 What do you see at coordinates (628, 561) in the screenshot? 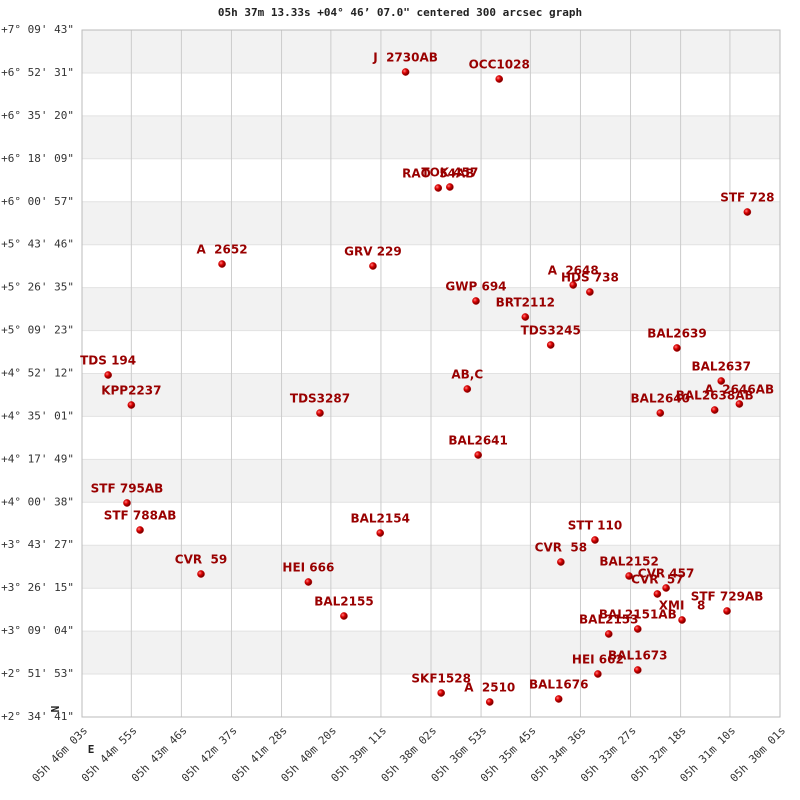
I see `star-label: BAL2152` at bounding box center [628, 561].